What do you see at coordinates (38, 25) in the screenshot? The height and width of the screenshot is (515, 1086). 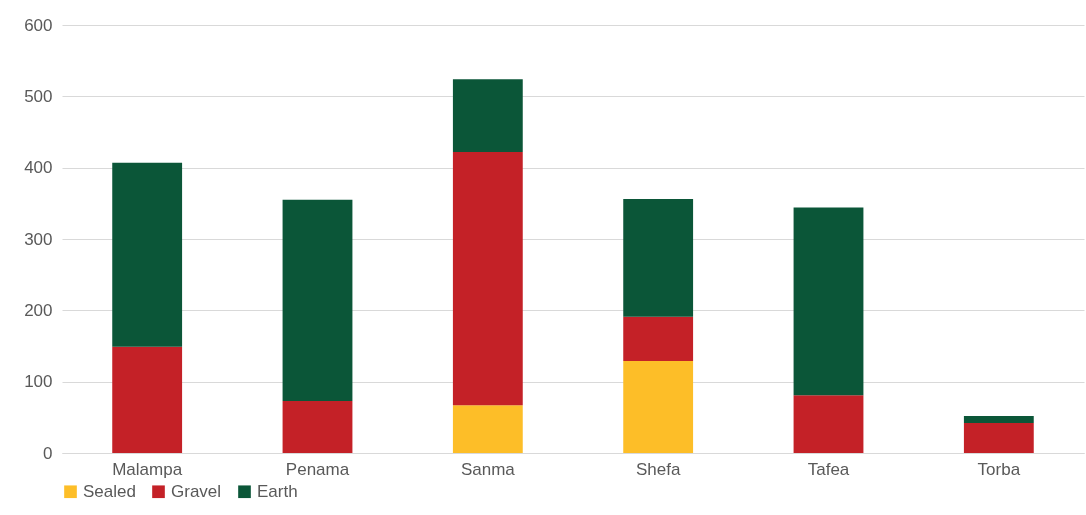 I see `y-tick-label: 600` at bounding box center [38, 25].